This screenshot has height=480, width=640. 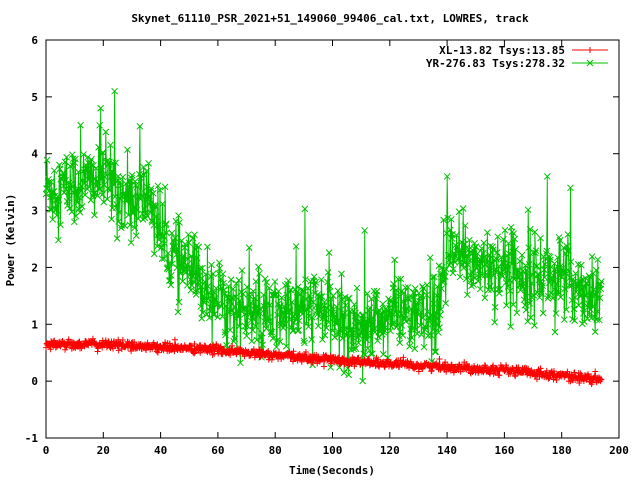 I want to click on x-tick-label: 80, so click(x=275, y=450).